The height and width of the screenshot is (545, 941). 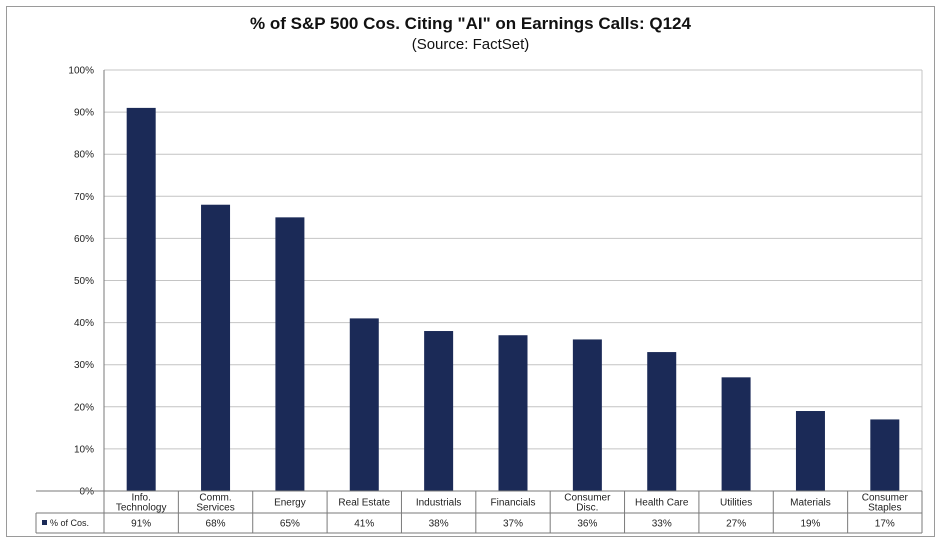 What do you see at coordinates (141, 508) in the screenshot?
I see `x-category-label: Technology` at bounding box center [141, 508].